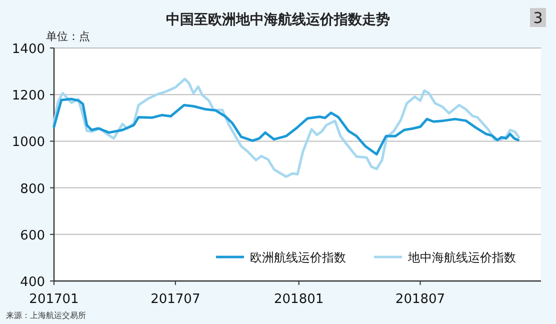 The height and width of the screenshot is (324, 556). What do you see at coordinates (28, 49) in the screenshot?
I see `y-tick-label: 1400` at bounding box center [28, 49].